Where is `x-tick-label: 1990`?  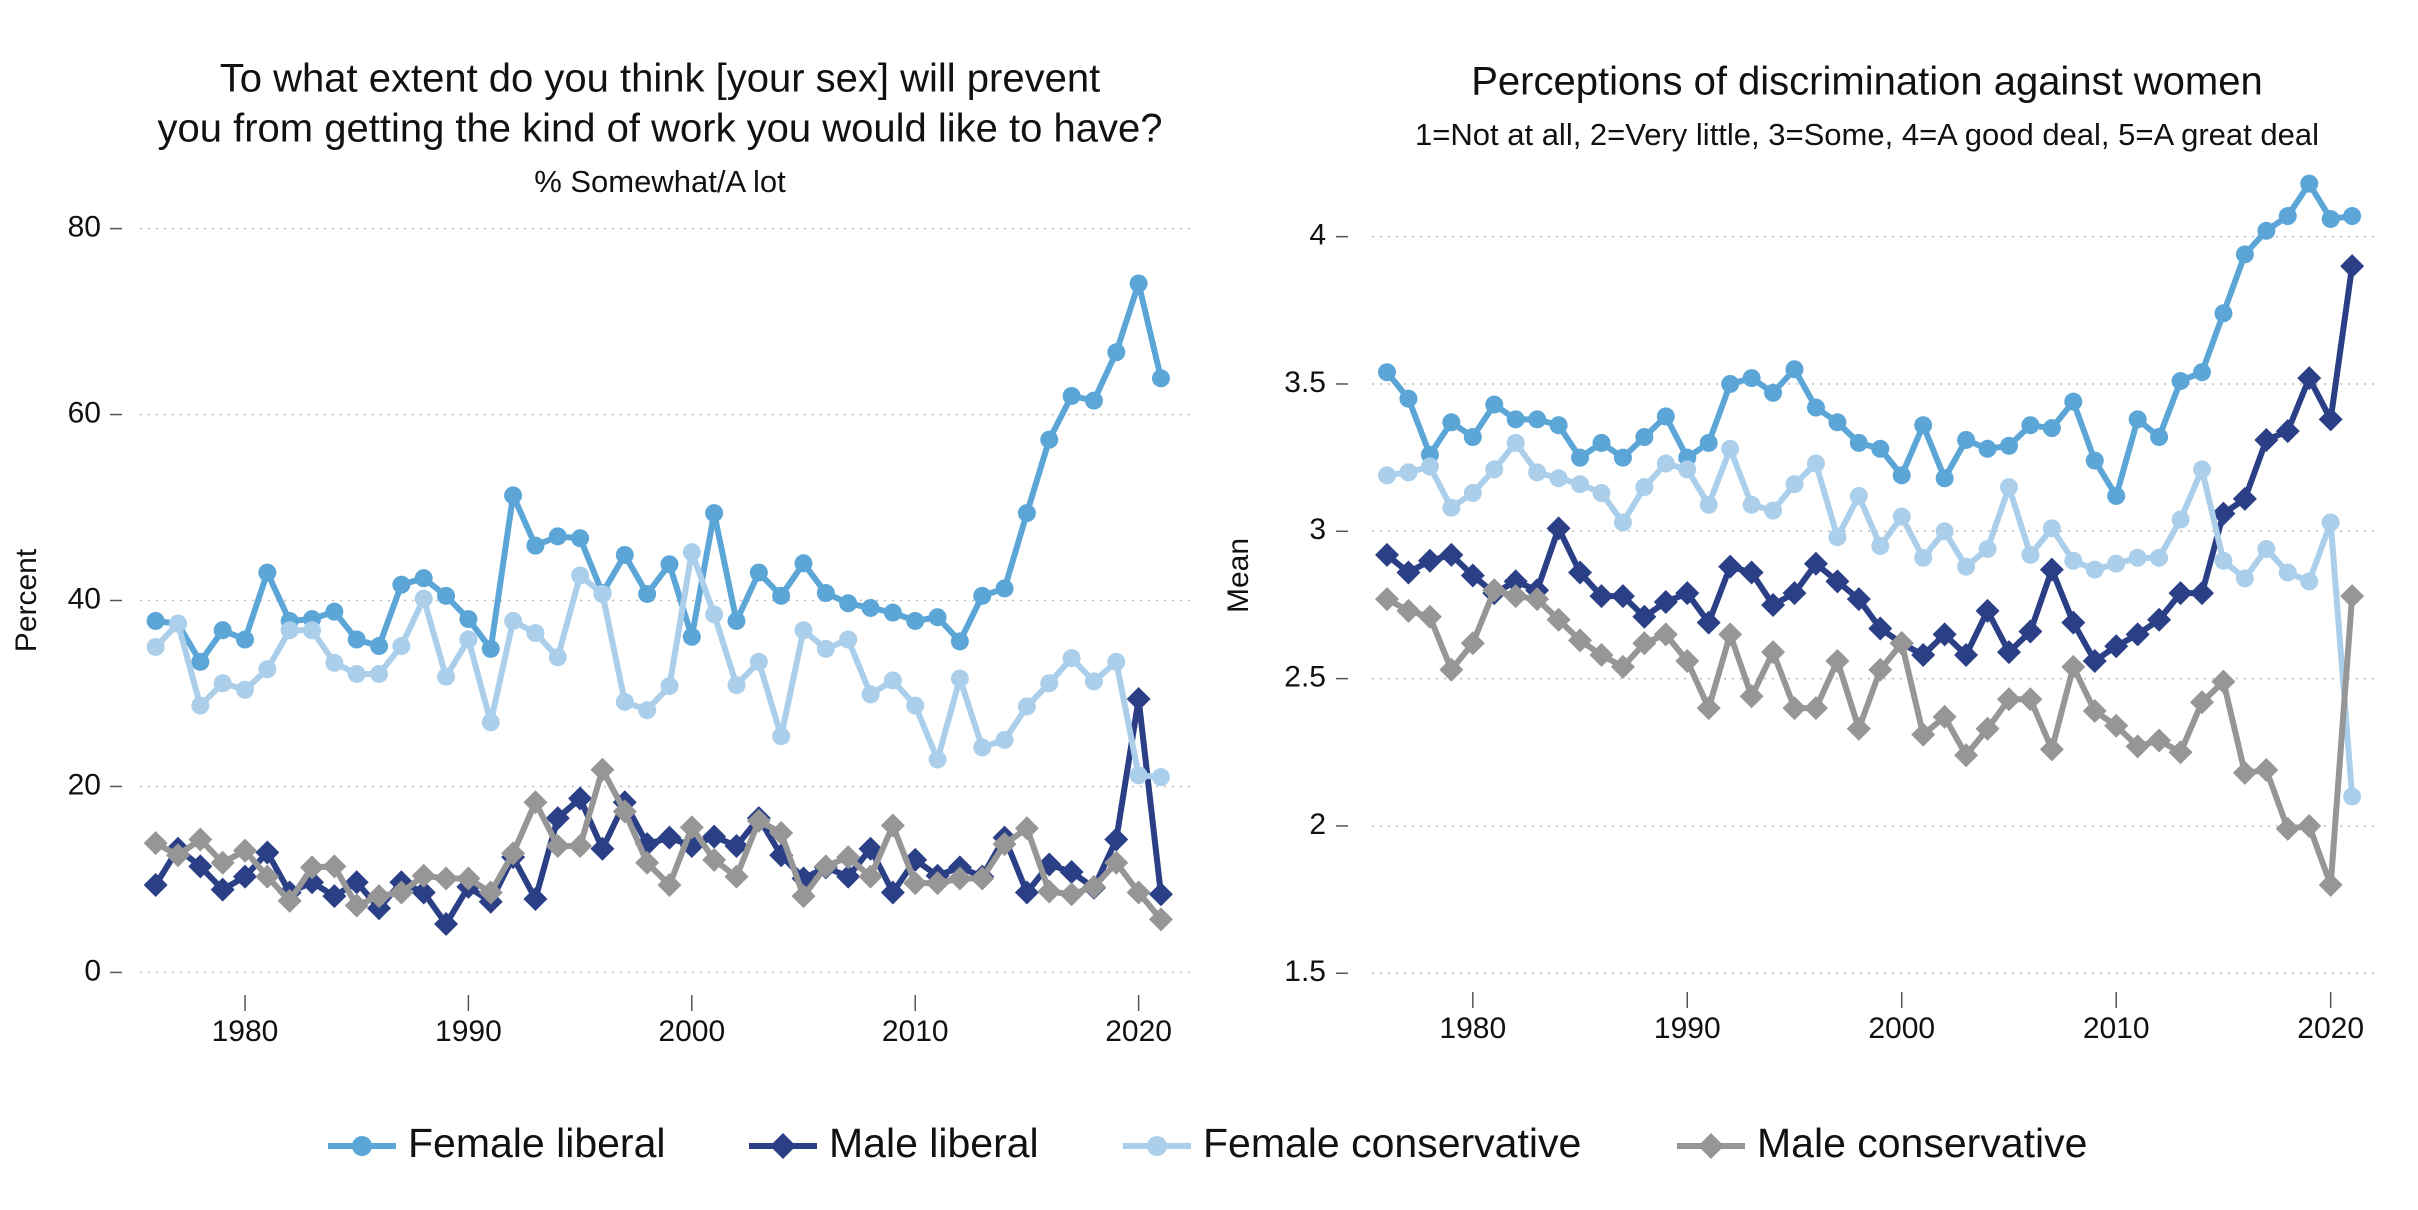
x-tick-label: 1990 is located at coordinates (1687, 1028).